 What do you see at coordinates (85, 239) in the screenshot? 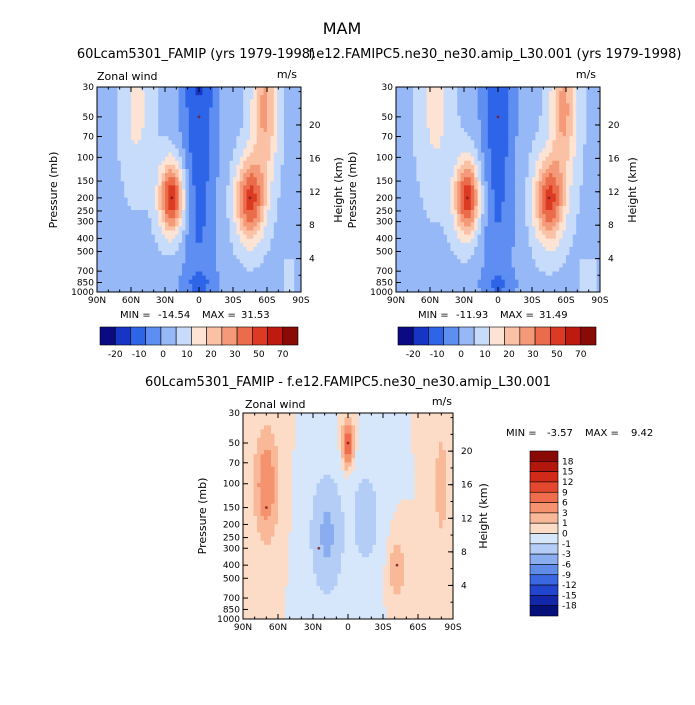
I see `y-tick-label: 400` at bounding box center [85, 239].